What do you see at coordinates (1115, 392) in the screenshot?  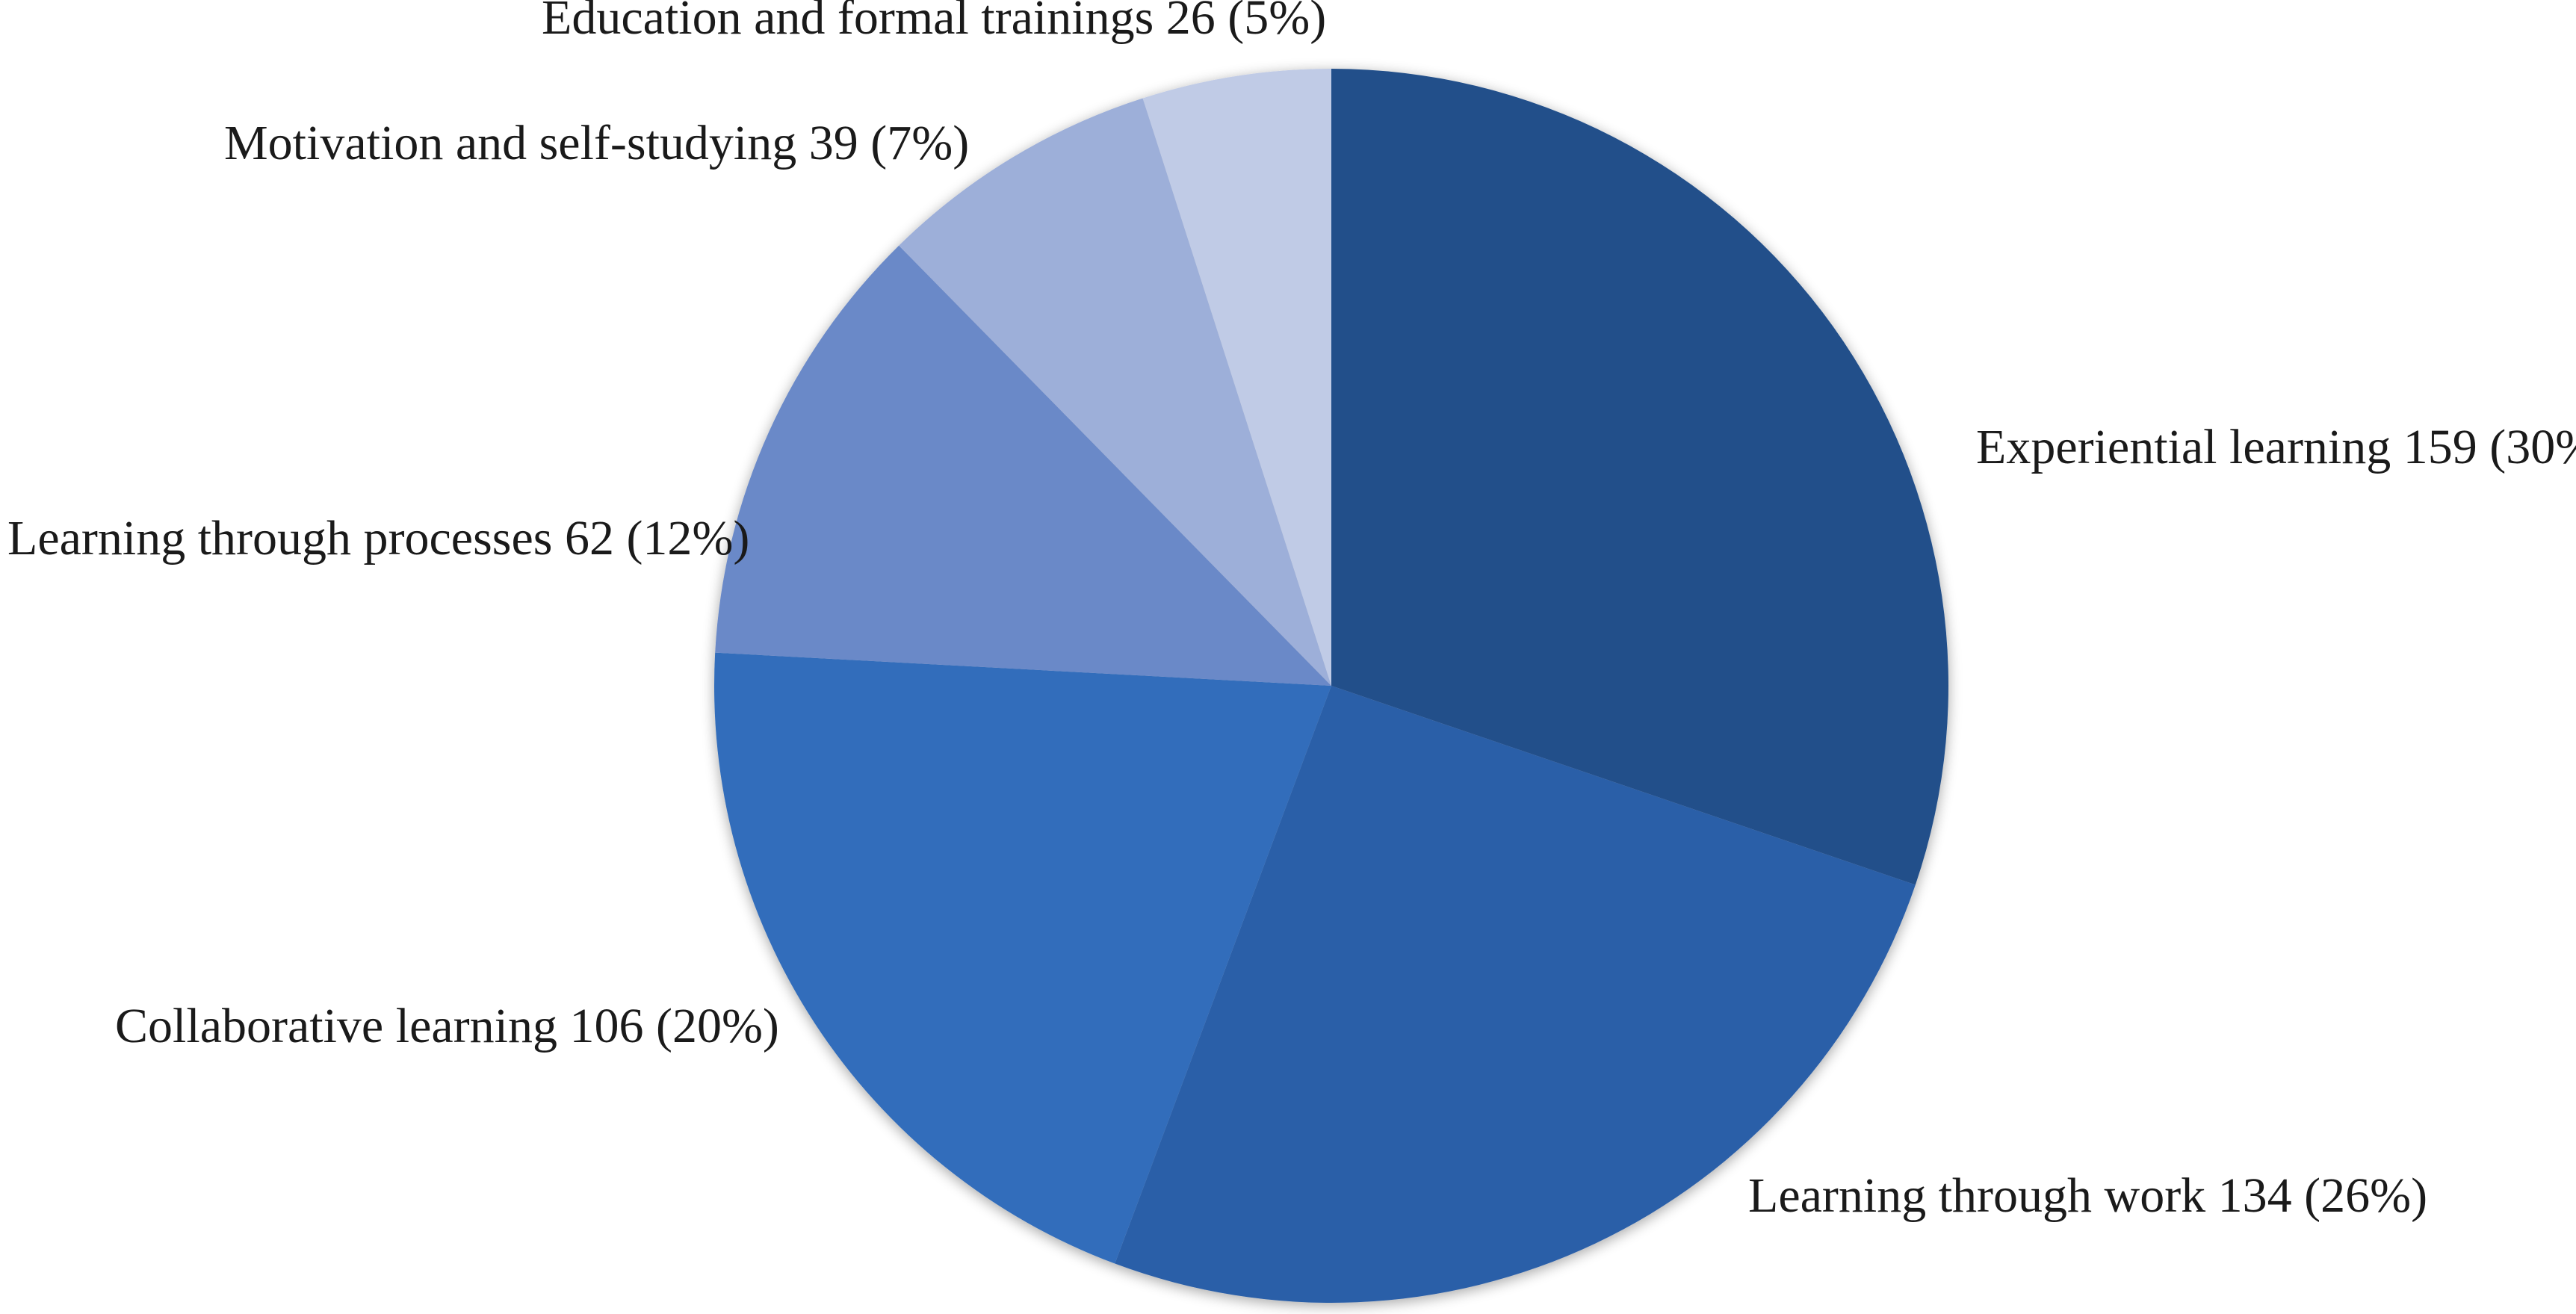 I see `pie-slice-motivation-and-self-studying` at bounding box center [1115, 392].